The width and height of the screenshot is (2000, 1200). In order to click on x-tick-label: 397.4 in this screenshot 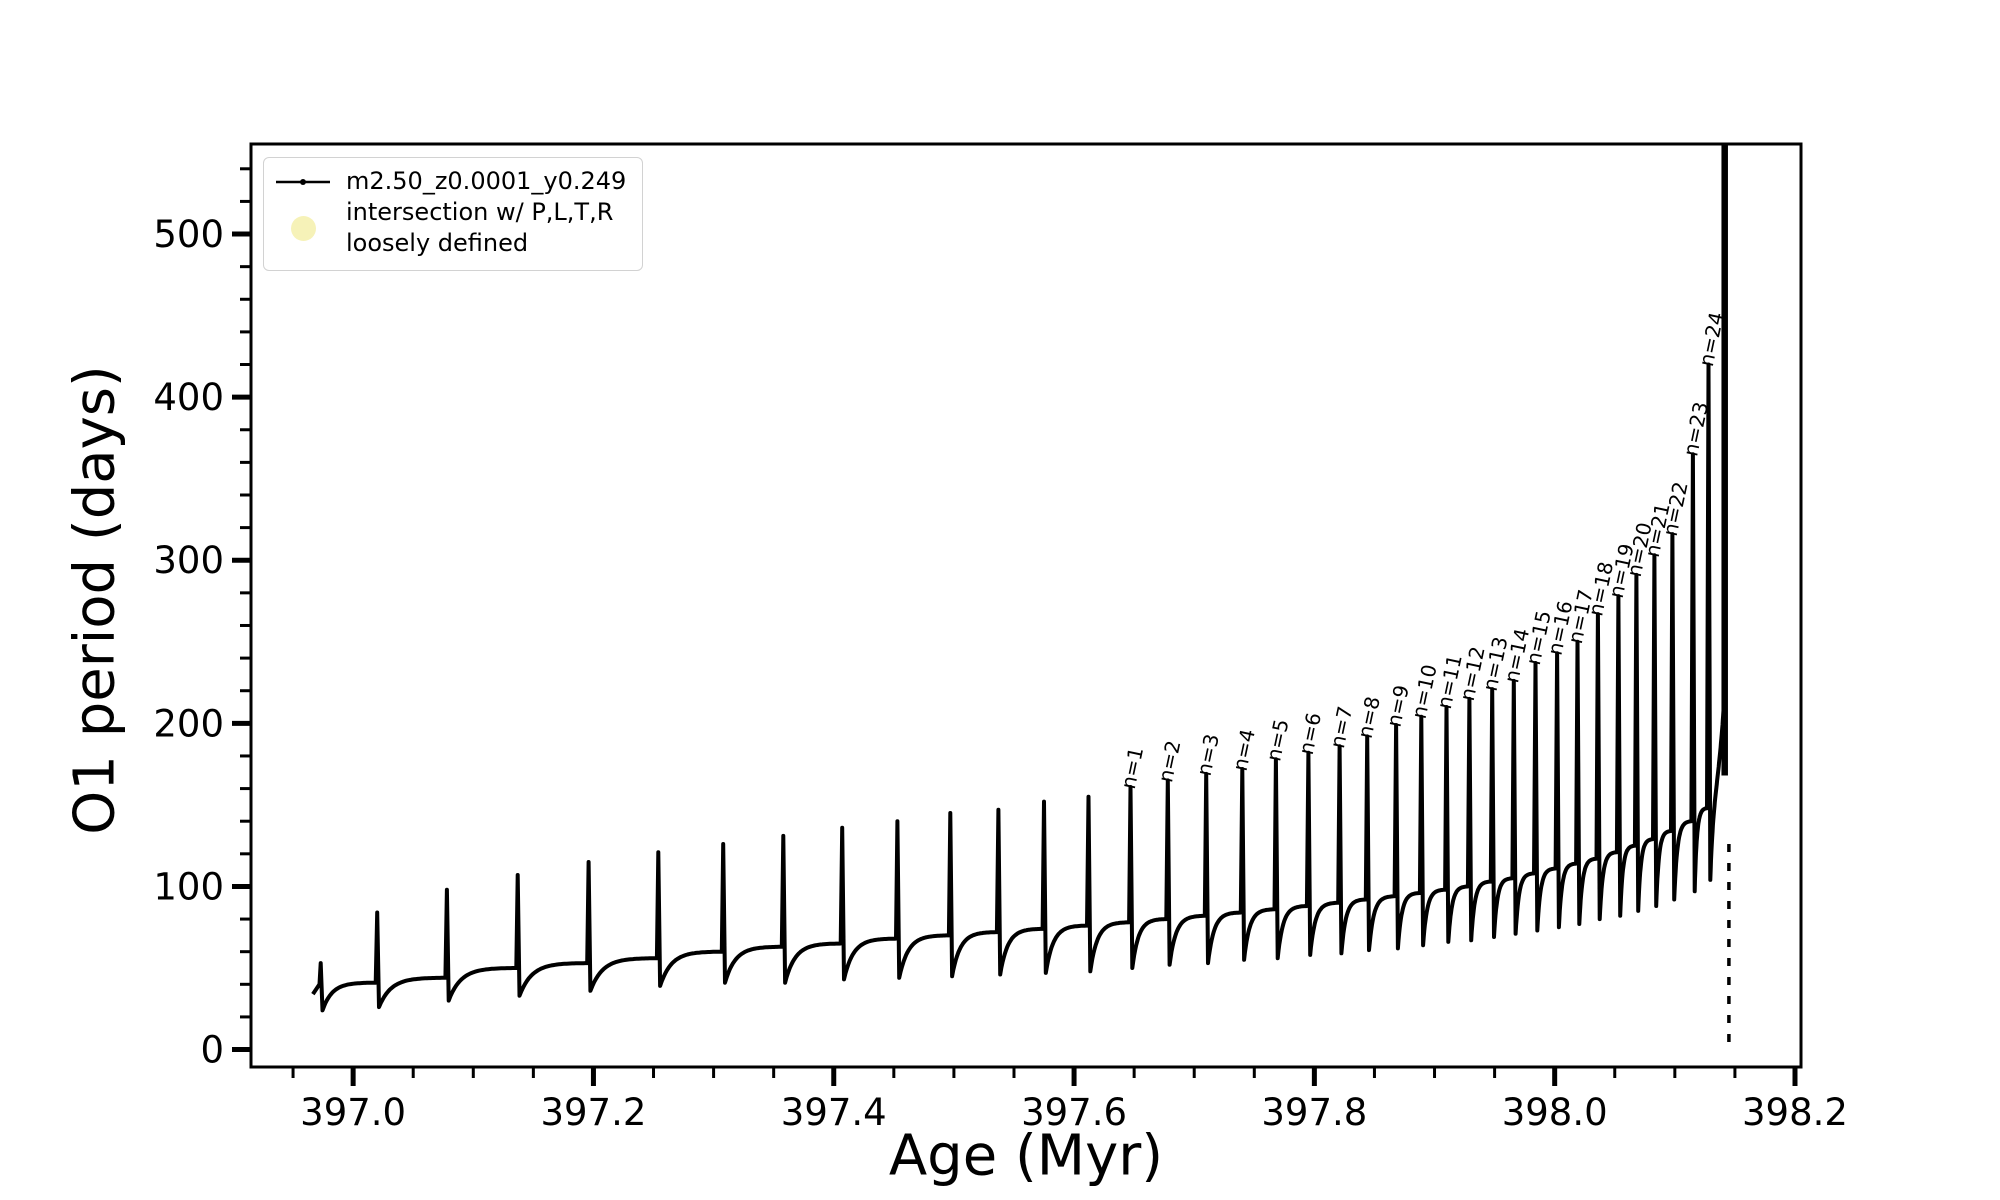, I will do `click(834, 1112)`.